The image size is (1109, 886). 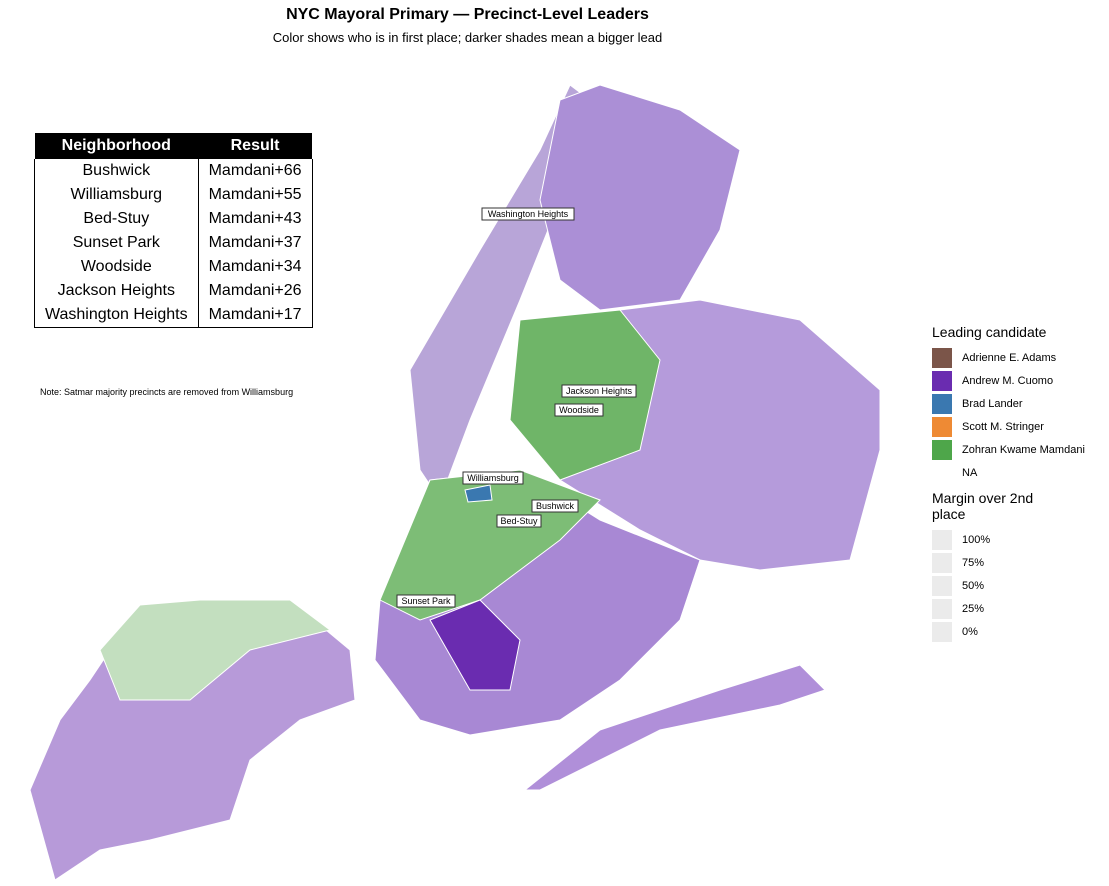 I want to click on rockaway, so click(x=674, y=727).